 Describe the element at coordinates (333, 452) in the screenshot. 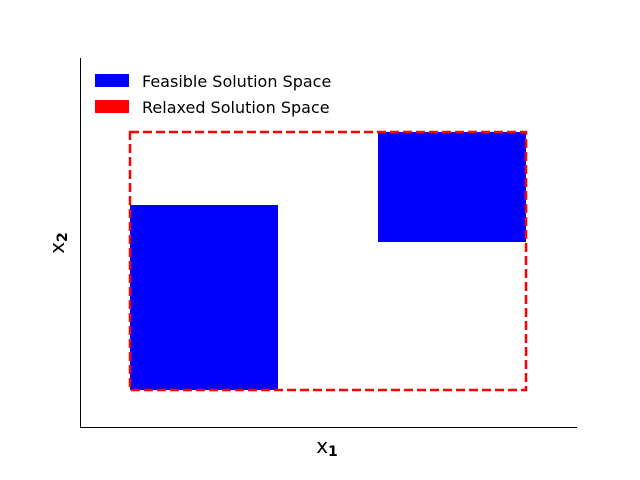

I see `x-axis-label-subscript: 1` at that location.